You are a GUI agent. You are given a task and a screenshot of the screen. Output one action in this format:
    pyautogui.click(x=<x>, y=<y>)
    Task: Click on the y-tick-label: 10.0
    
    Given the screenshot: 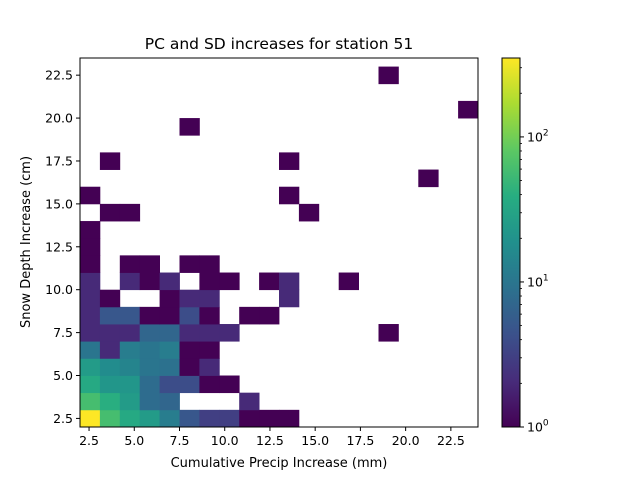 What is the action you would take?
    pyautogui.click(x=59, y=289)
    